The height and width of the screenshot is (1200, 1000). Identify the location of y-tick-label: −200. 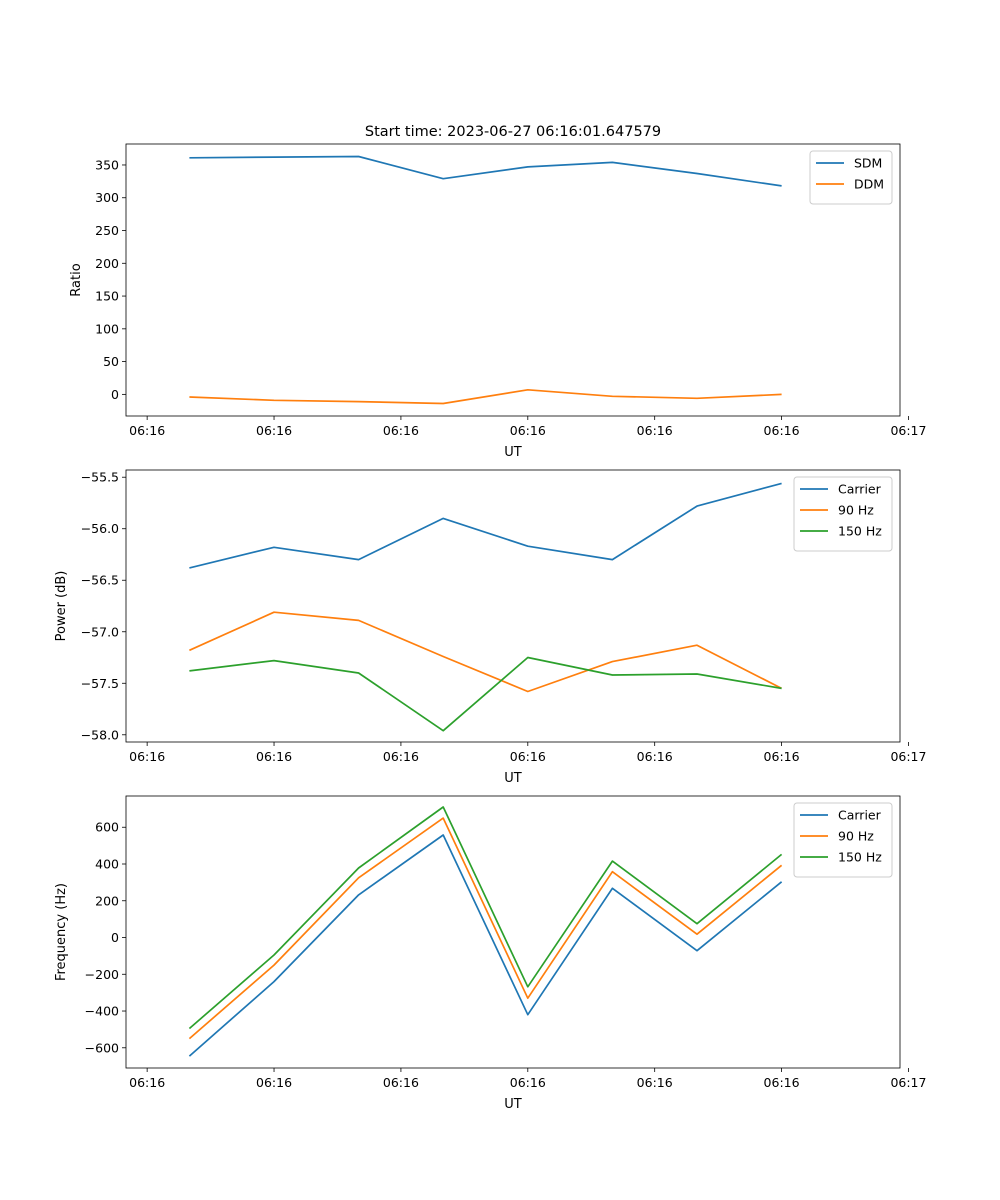
(102, 974).